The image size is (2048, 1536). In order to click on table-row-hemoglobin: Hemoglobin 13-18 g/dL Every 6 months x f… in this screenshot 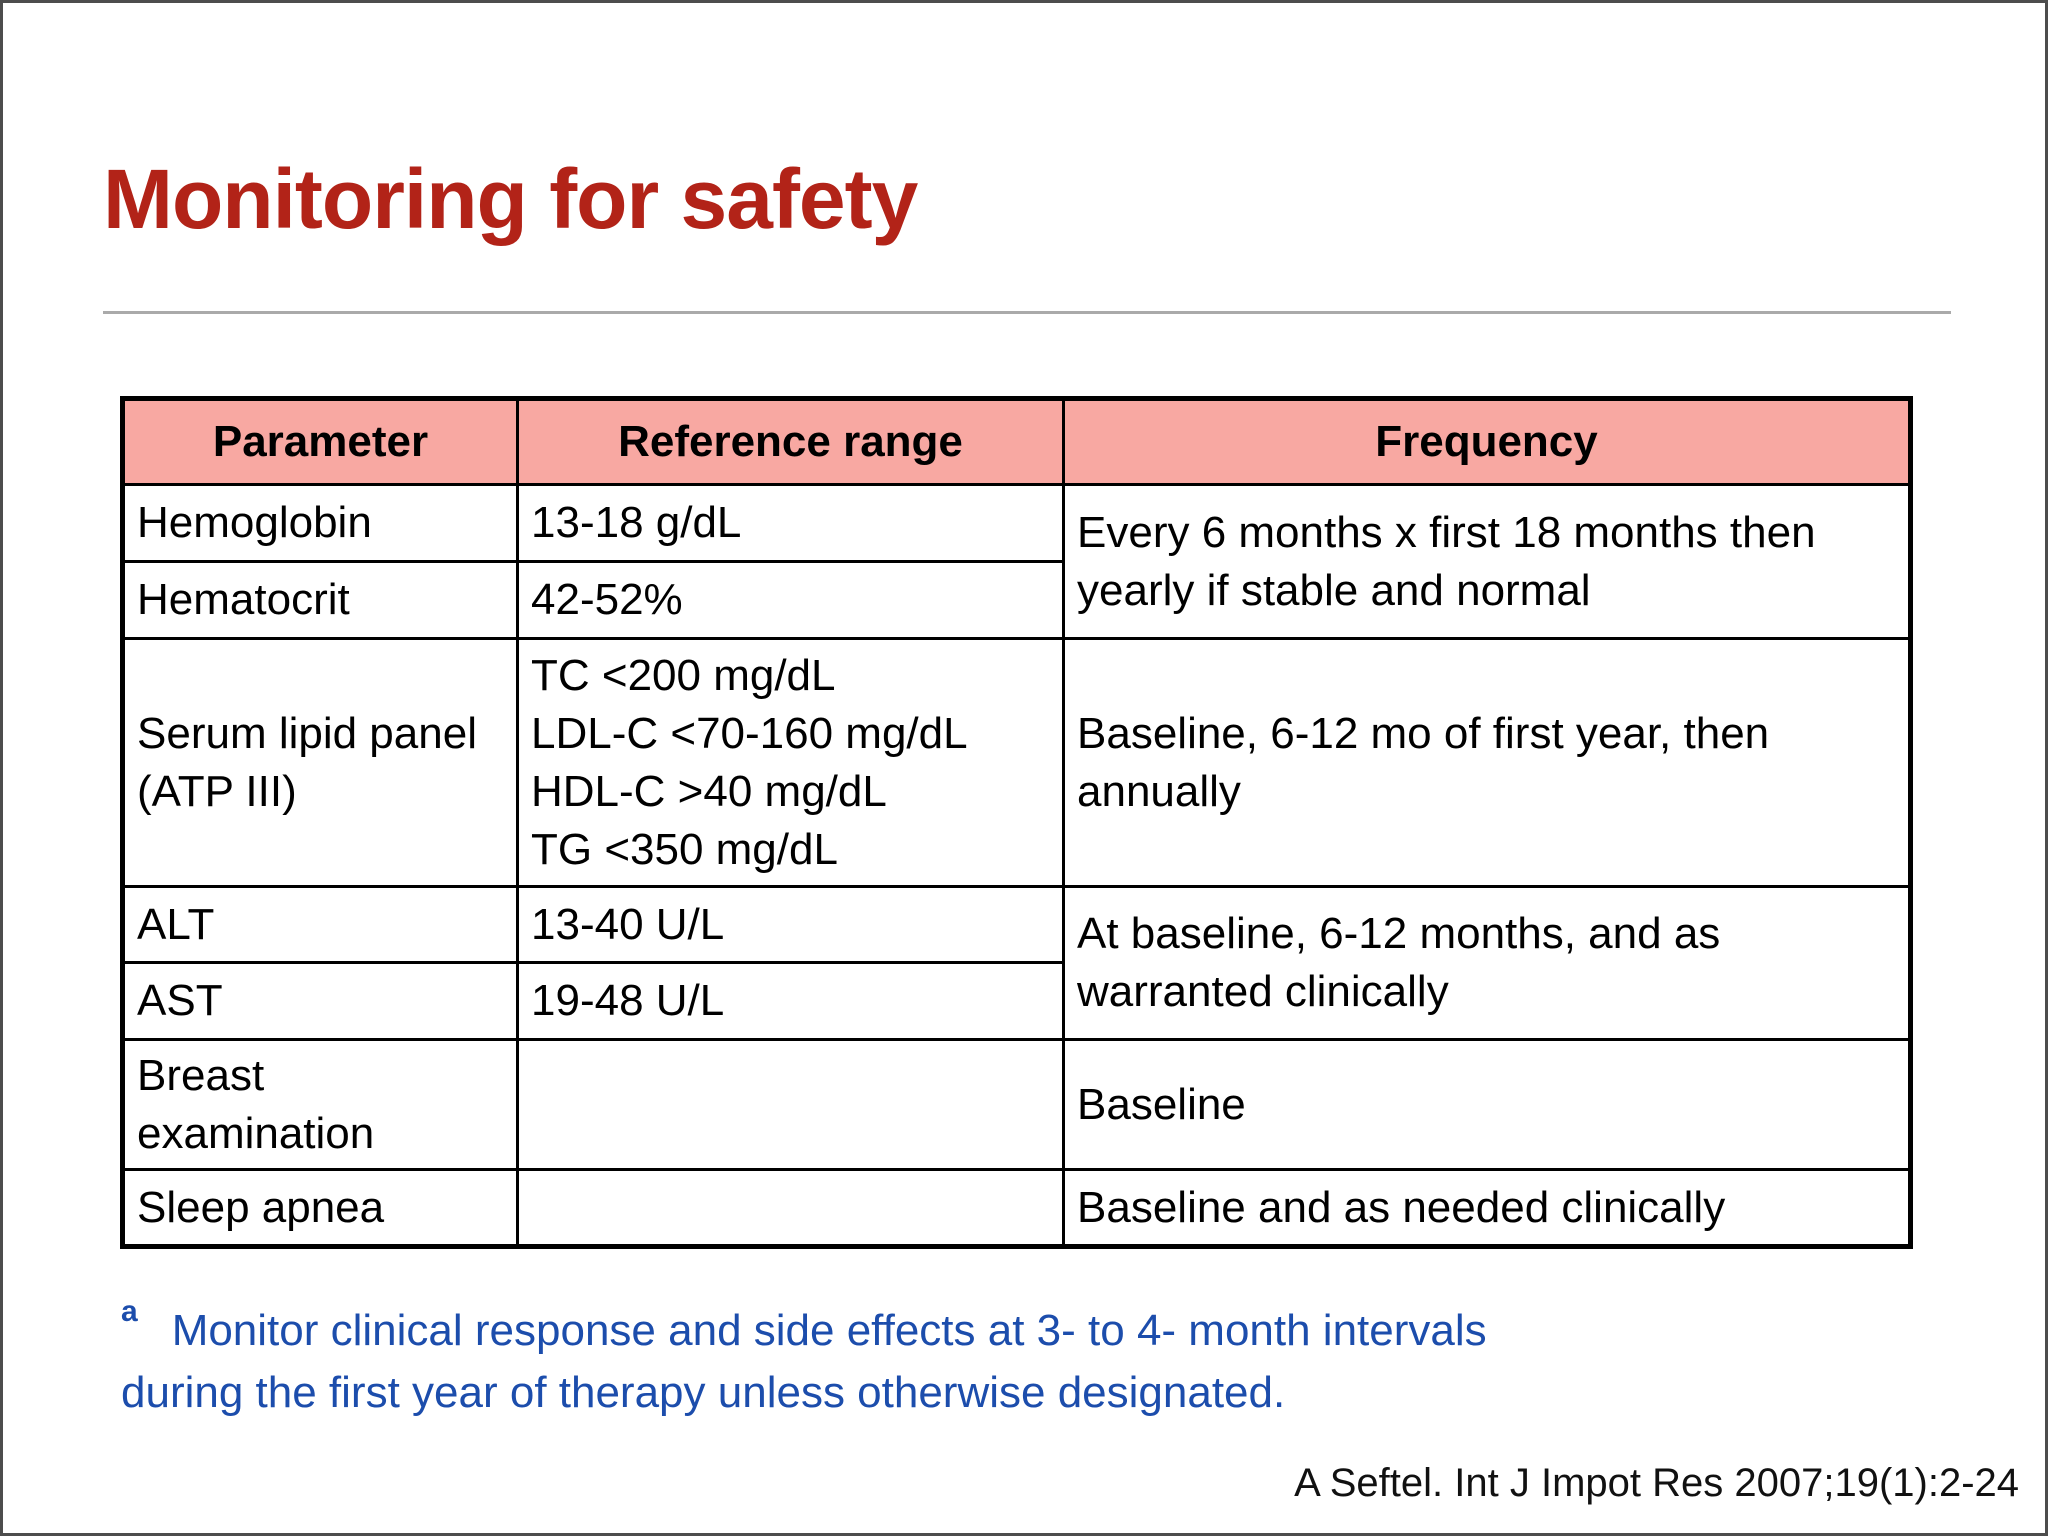, I will do `click(1016, 561)`.